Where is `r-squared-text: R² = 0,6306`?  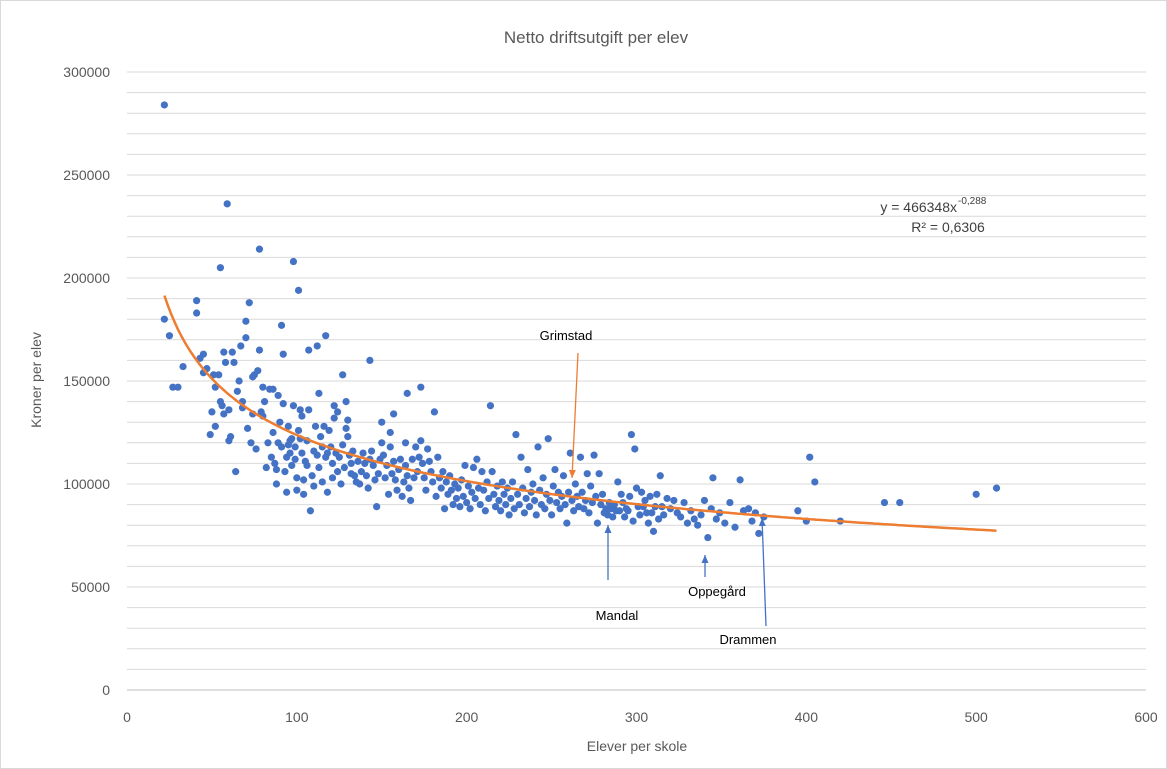
r-squared-text: R² = 0,6306 is located at coordinates (948, 227).